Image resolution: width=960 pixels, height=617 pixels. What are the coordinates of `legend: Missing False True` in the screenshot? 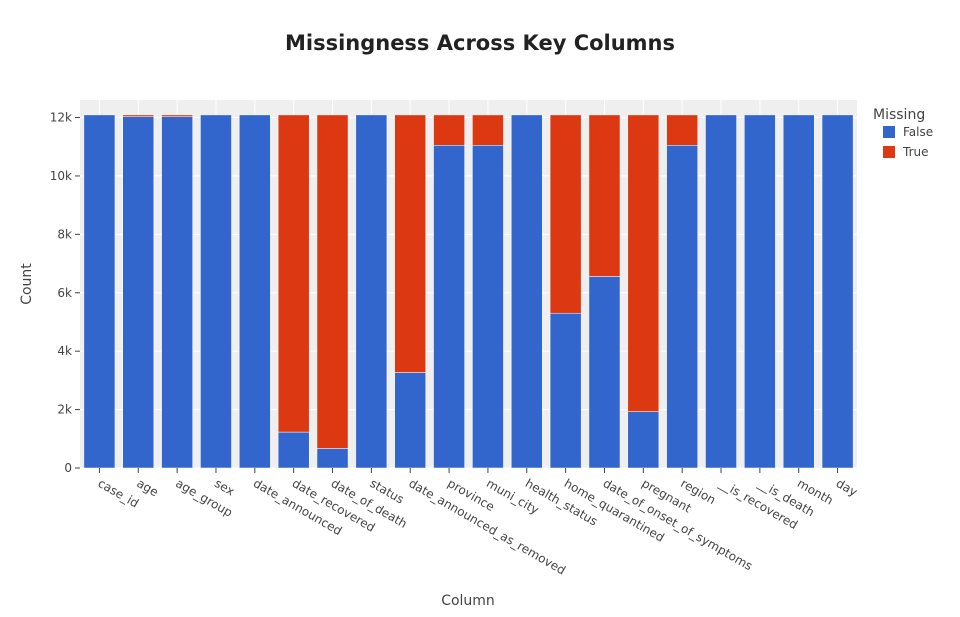 It's located at (903, 133).